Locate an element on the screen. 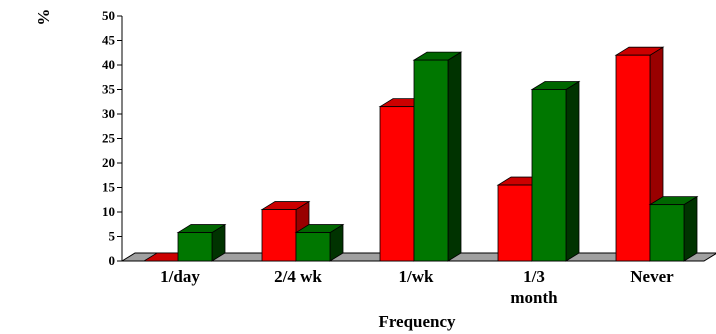  category-labels: 1/day 2/4 wk 1/wk 1/3 month Never is located at coordinates (417, 287).